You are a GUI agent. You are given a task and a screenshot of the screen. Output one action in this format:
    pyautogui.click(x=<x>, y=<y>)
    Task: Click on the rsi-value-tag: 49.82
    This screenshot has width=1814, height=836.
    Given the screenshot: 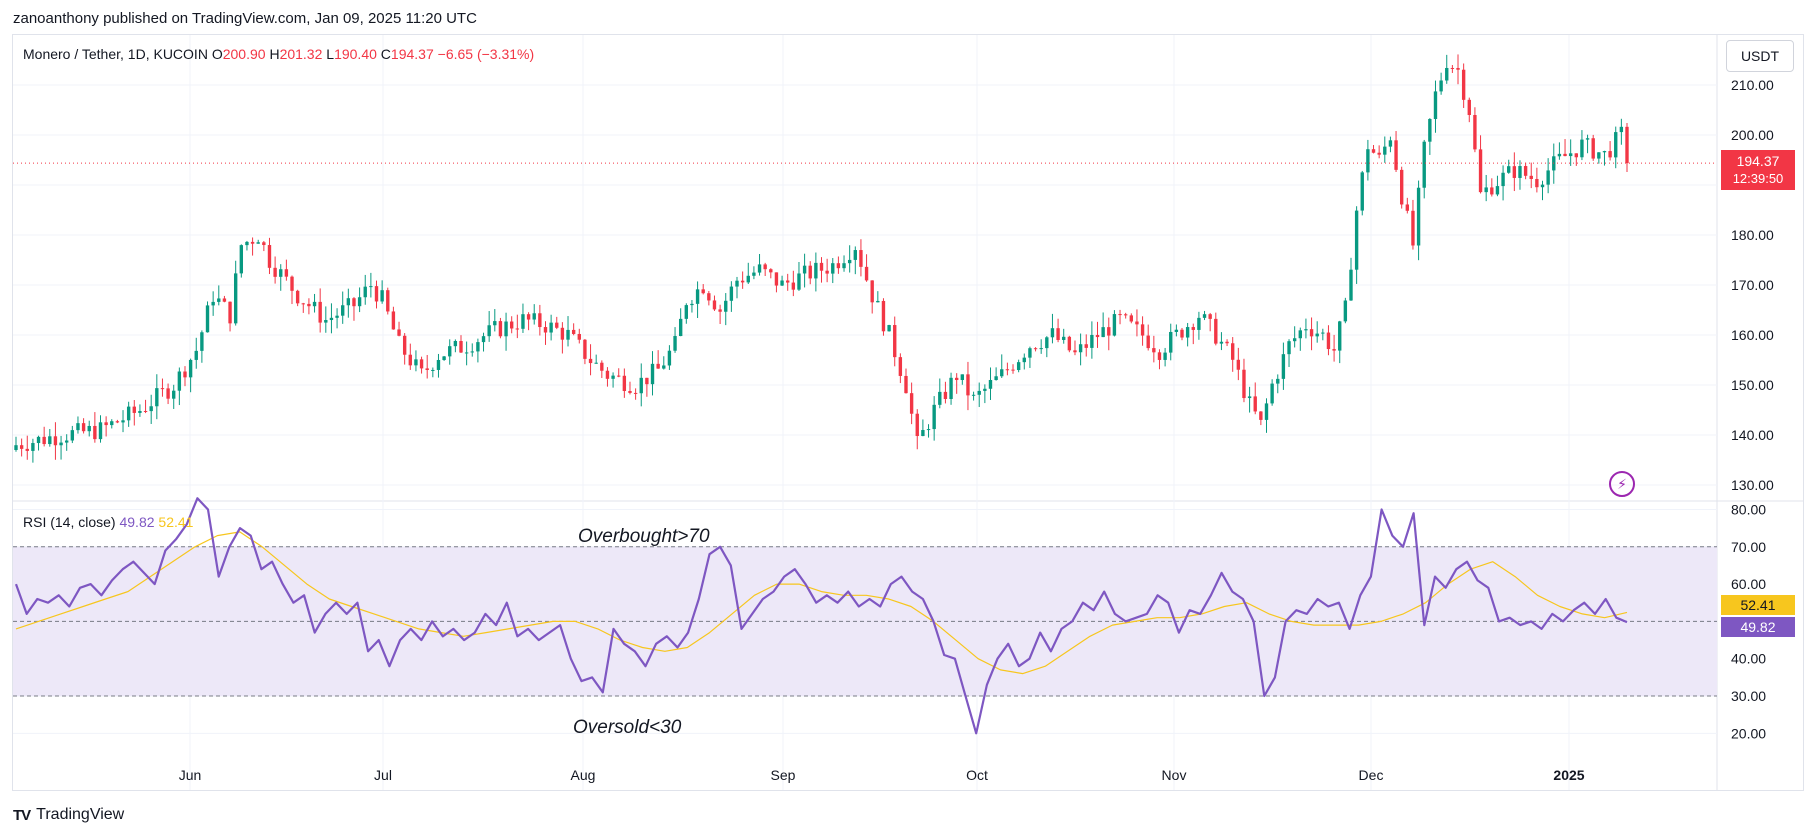 What is the action you would take?
    pyautogui.click(x=1758, y=627)
    